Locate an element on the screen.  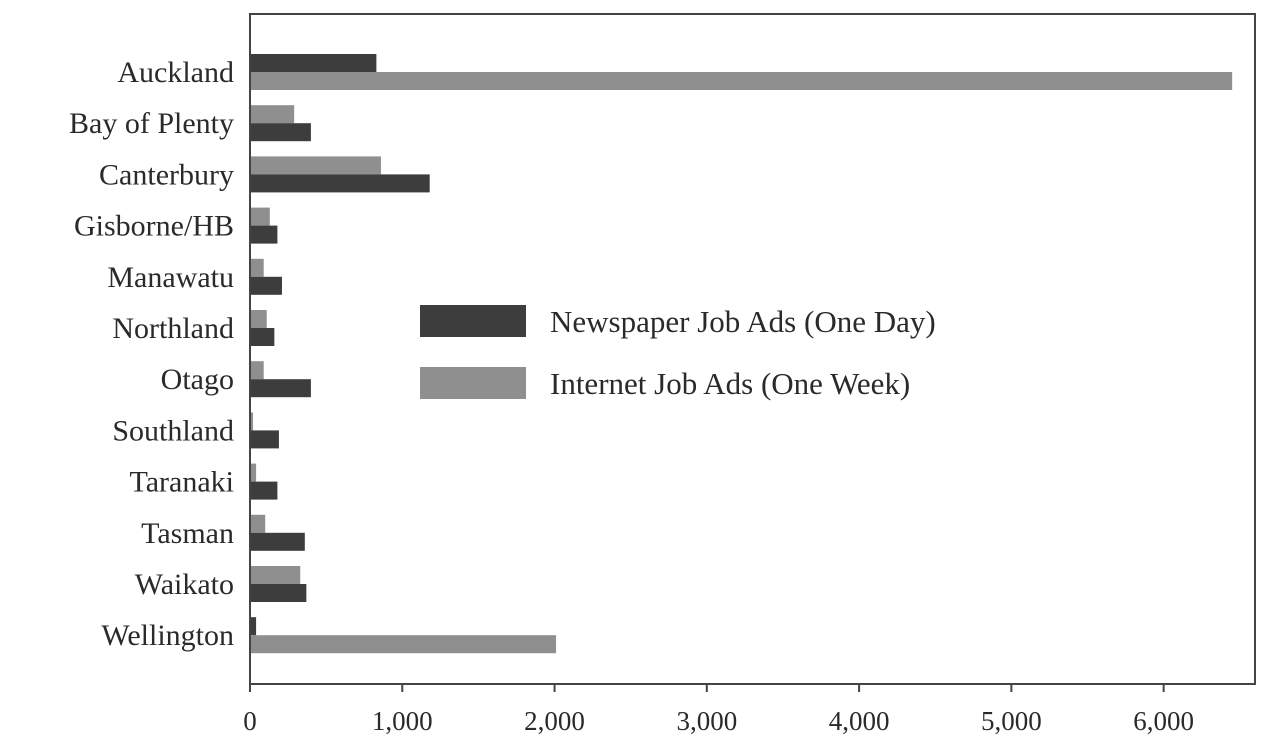
category-label: Taranaki is located at coordinates (181, 482).